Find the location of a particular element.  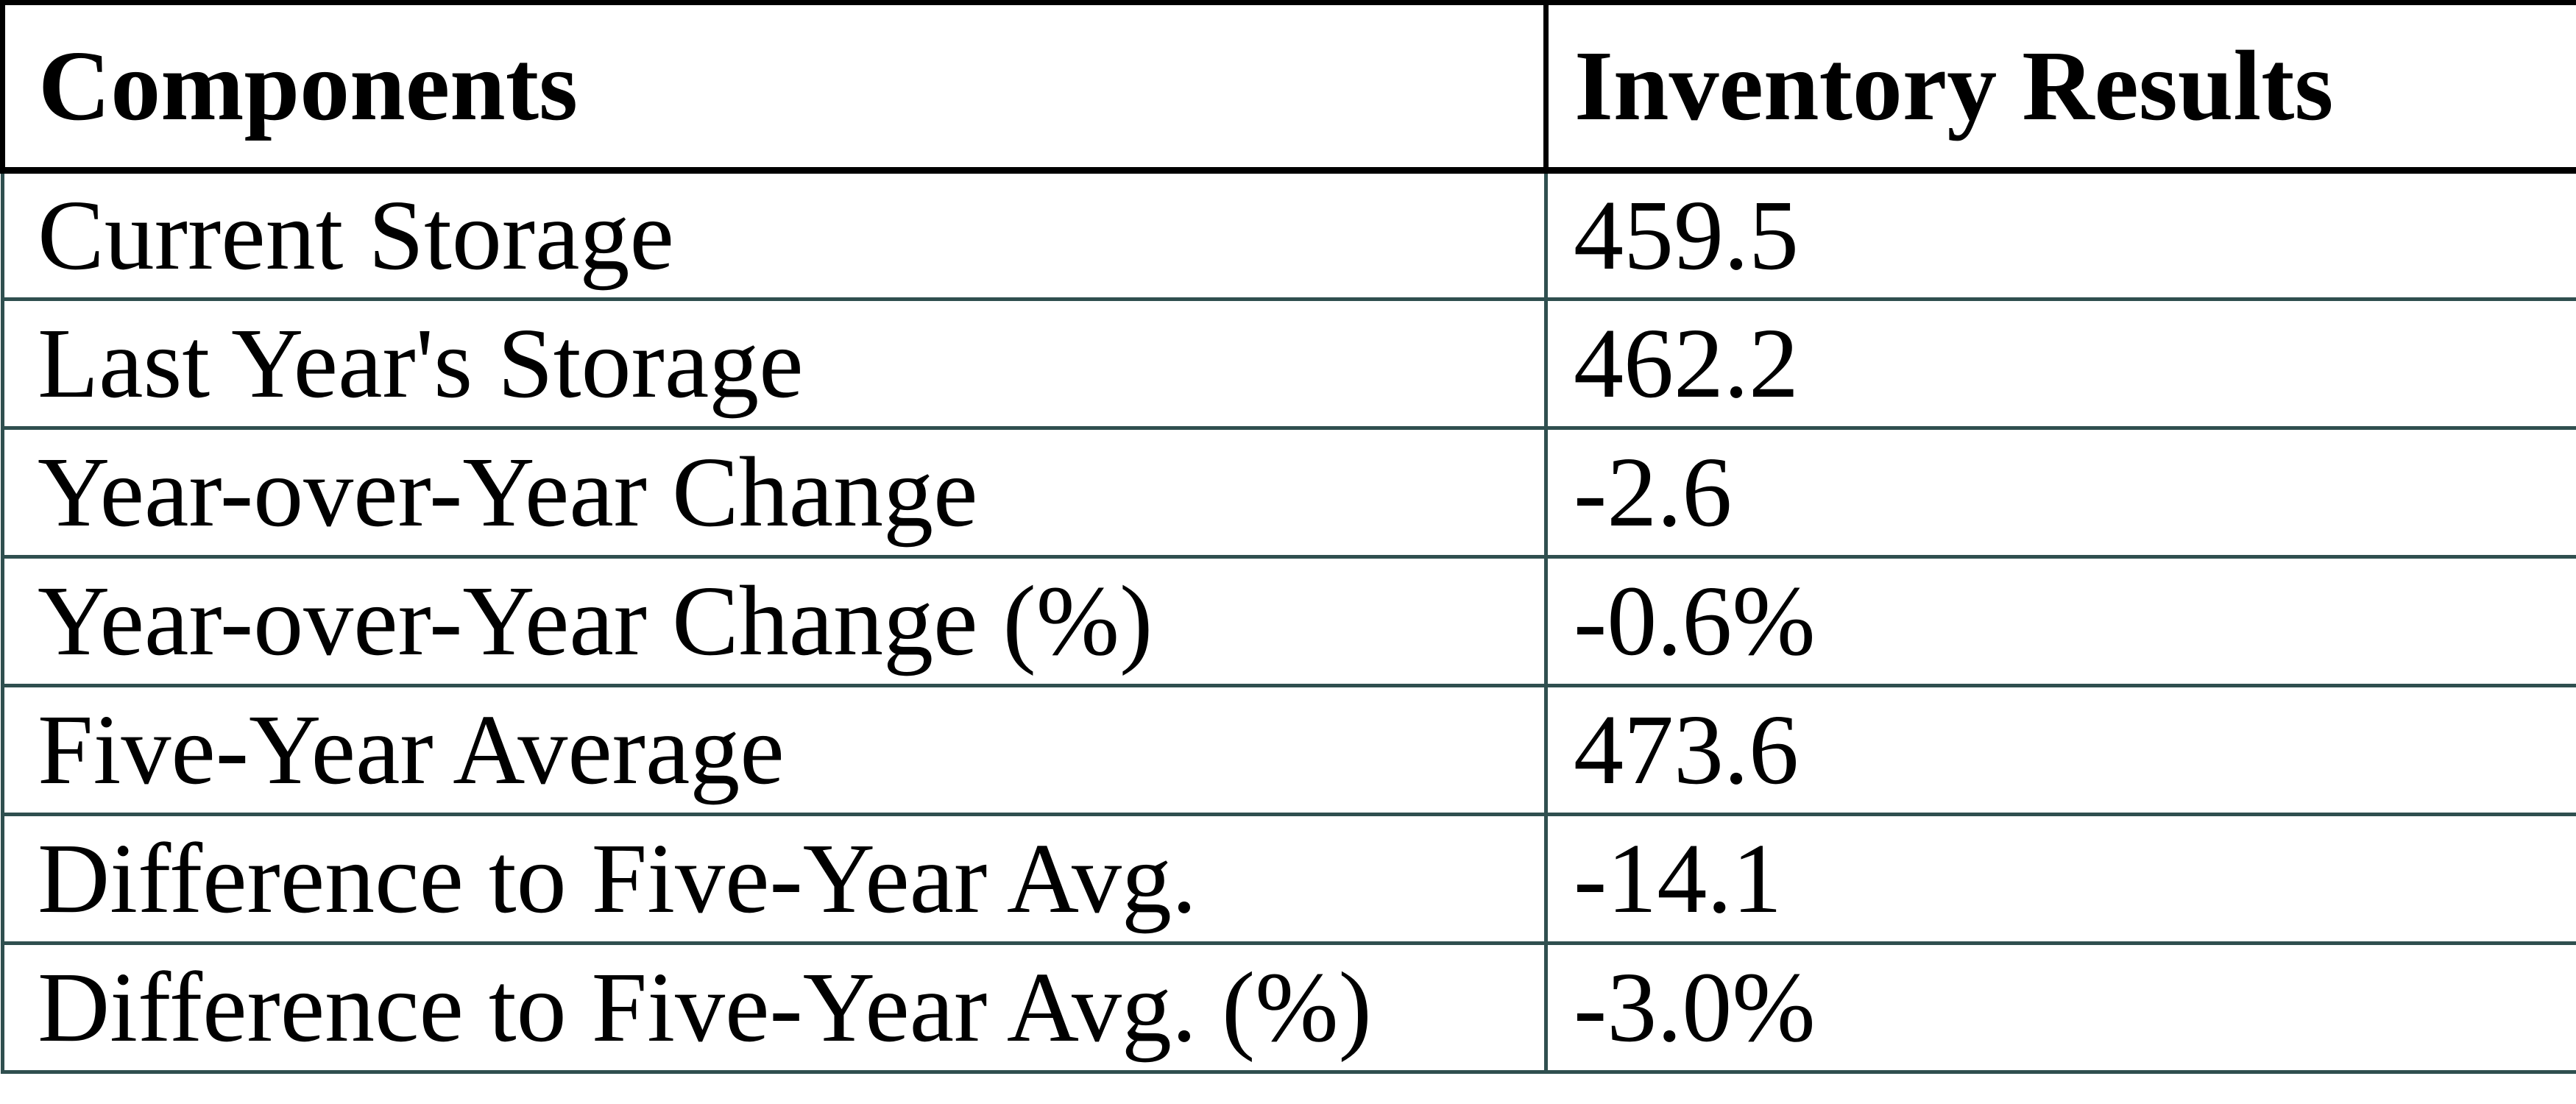

table-row: Difference to Five-Year Avg. -14.1 is located at coordinates (1288, 879).